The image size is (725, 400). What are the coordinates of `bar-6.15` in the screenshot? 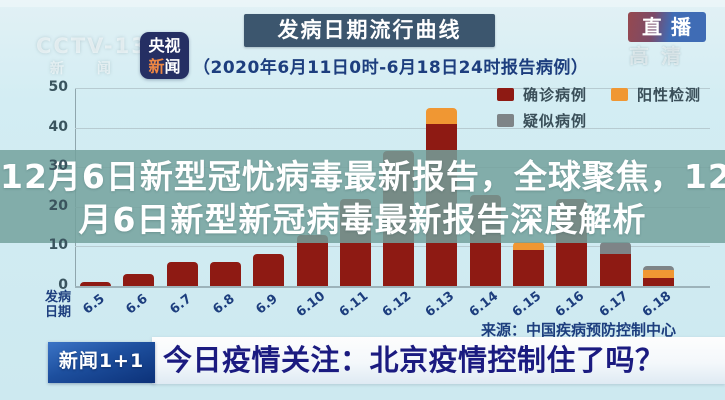 It's located at (528, 264).